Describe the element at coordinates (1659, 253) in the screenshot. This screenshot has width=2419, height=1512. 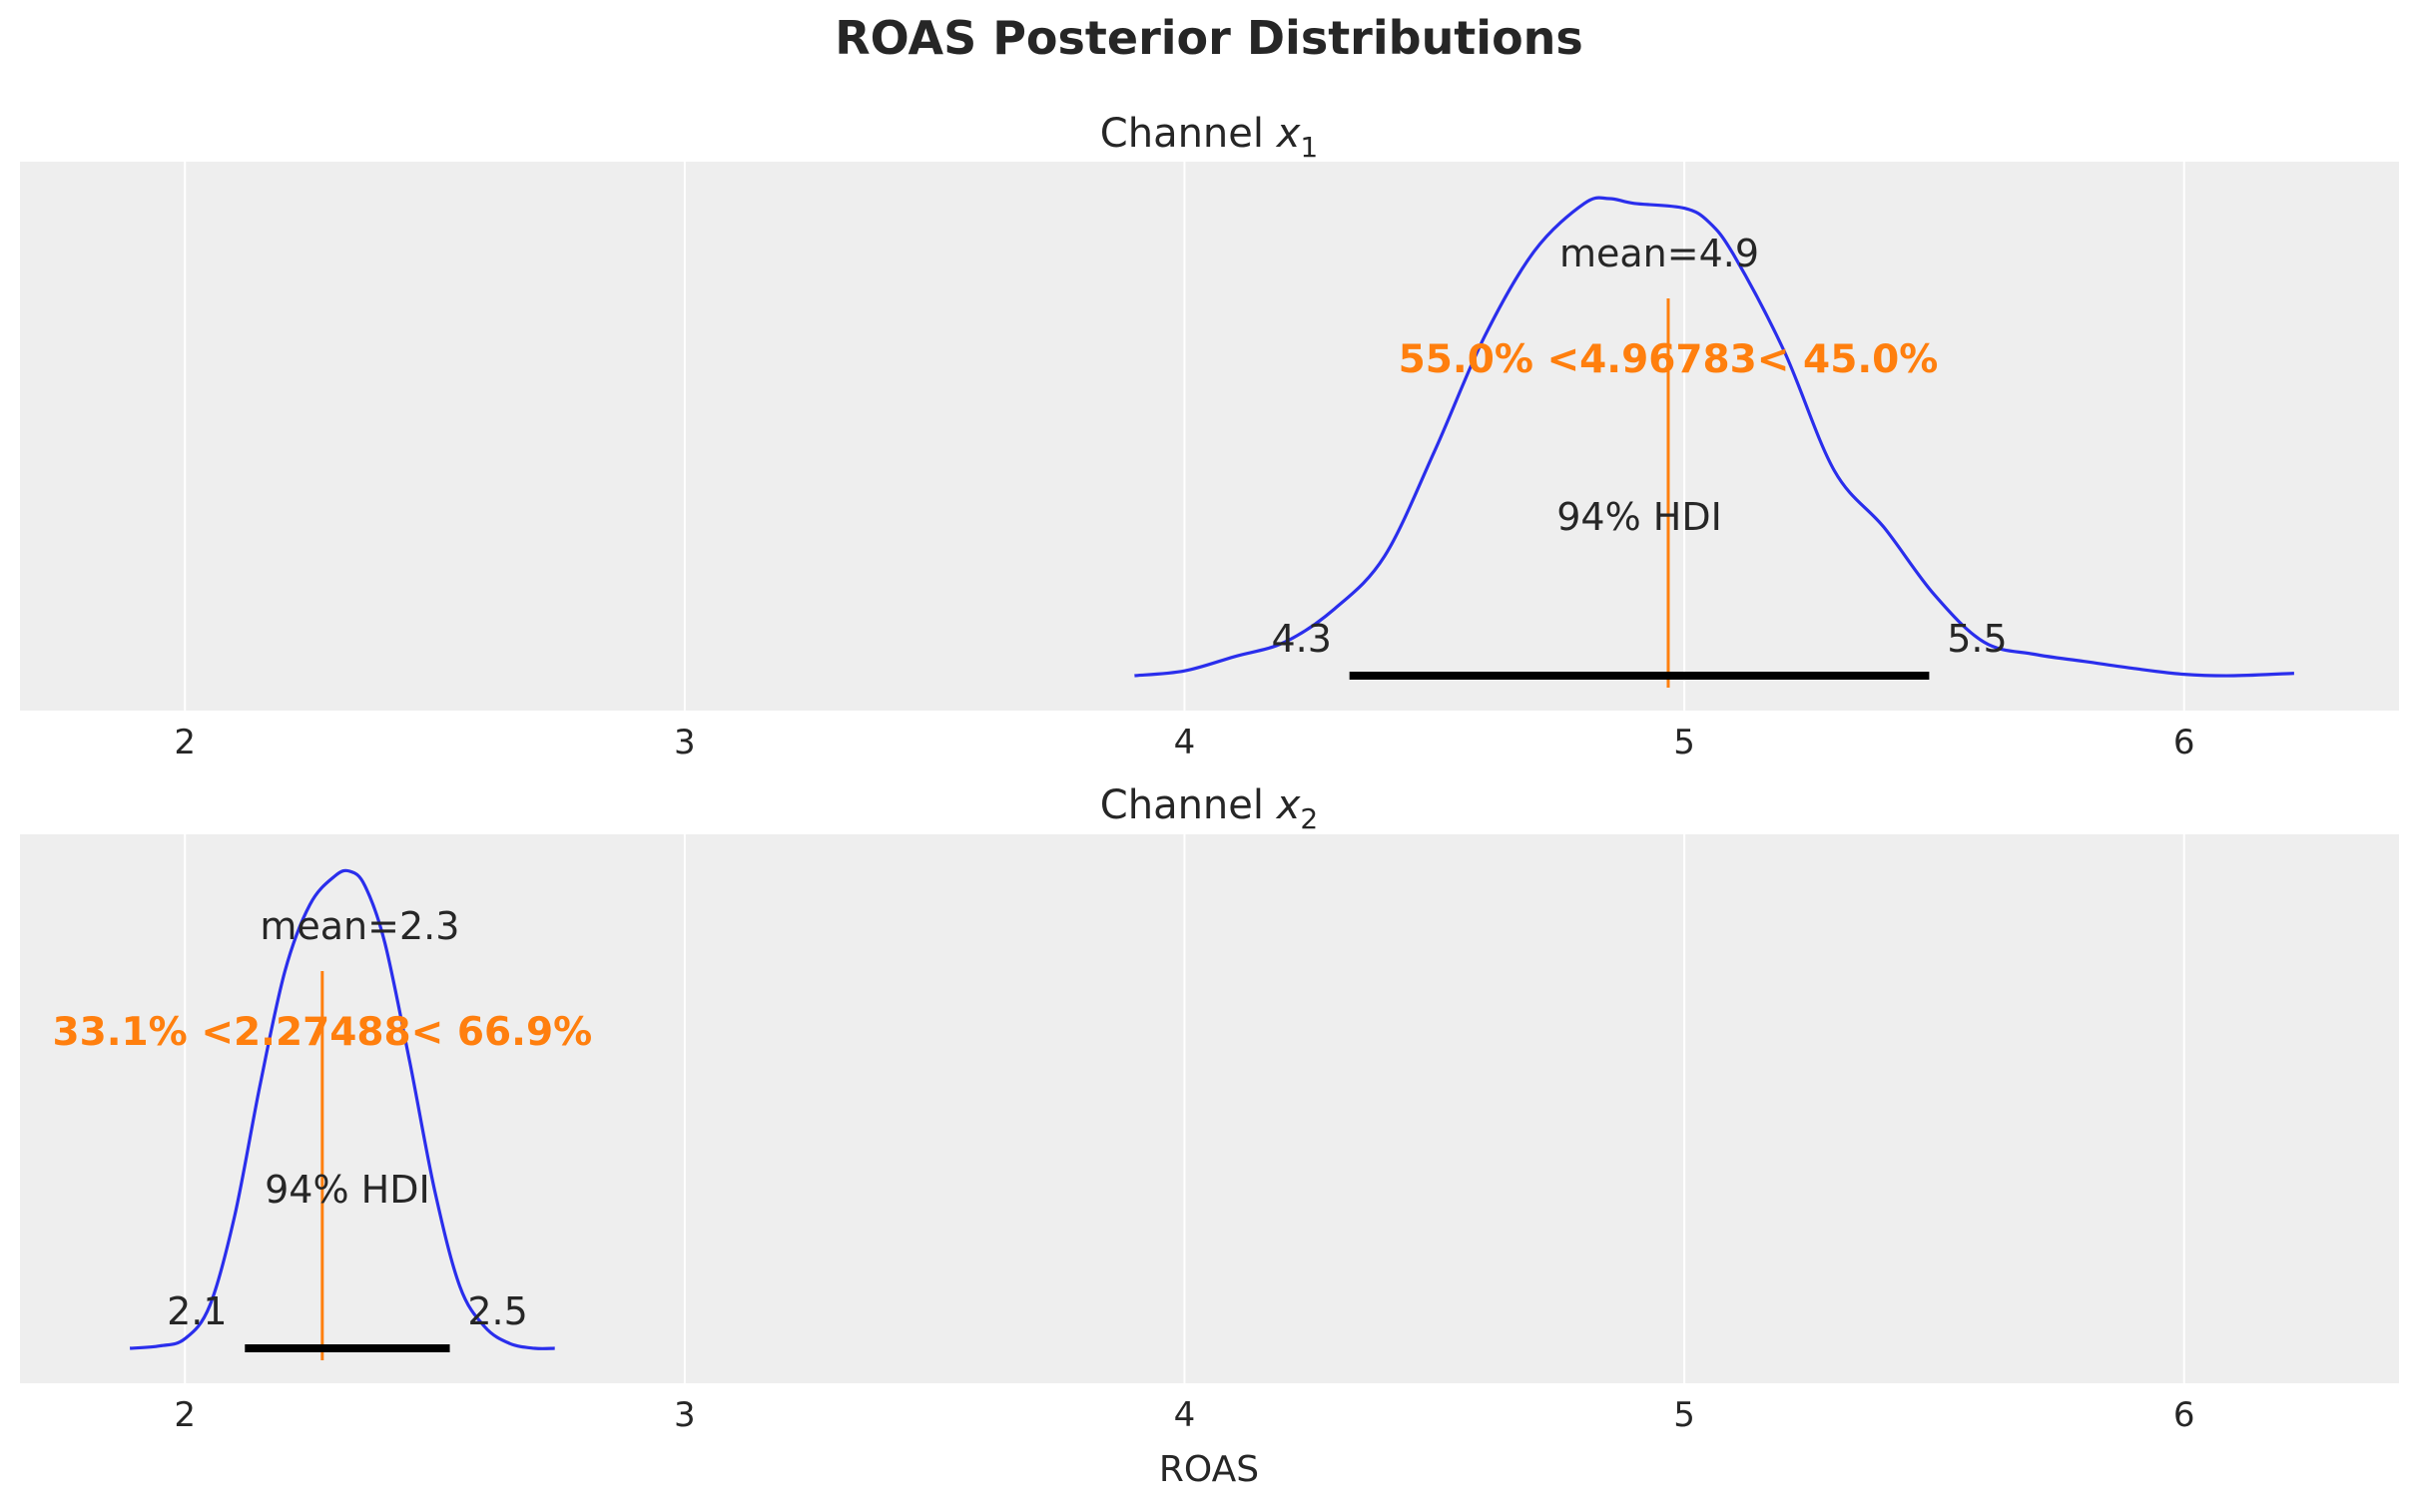
I see `mean-text: mean=4.9` at that location.